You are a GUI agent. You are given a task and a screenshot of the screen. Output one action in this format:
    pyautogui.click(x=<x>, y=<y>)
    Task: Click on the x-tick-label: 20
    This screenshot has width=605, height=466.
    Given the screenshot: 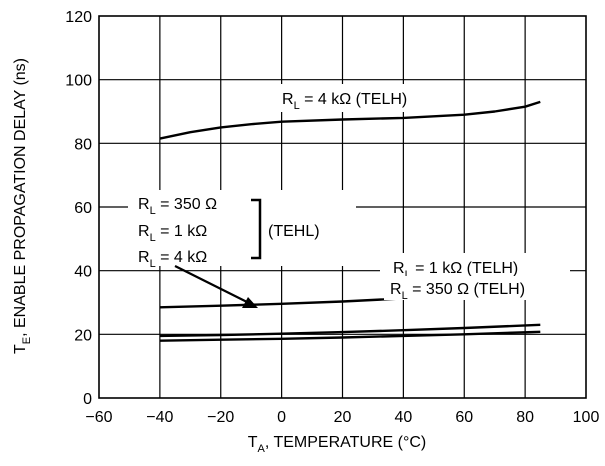 What is the action you would take?
    pyautogui.click(x=343, y=417)
    